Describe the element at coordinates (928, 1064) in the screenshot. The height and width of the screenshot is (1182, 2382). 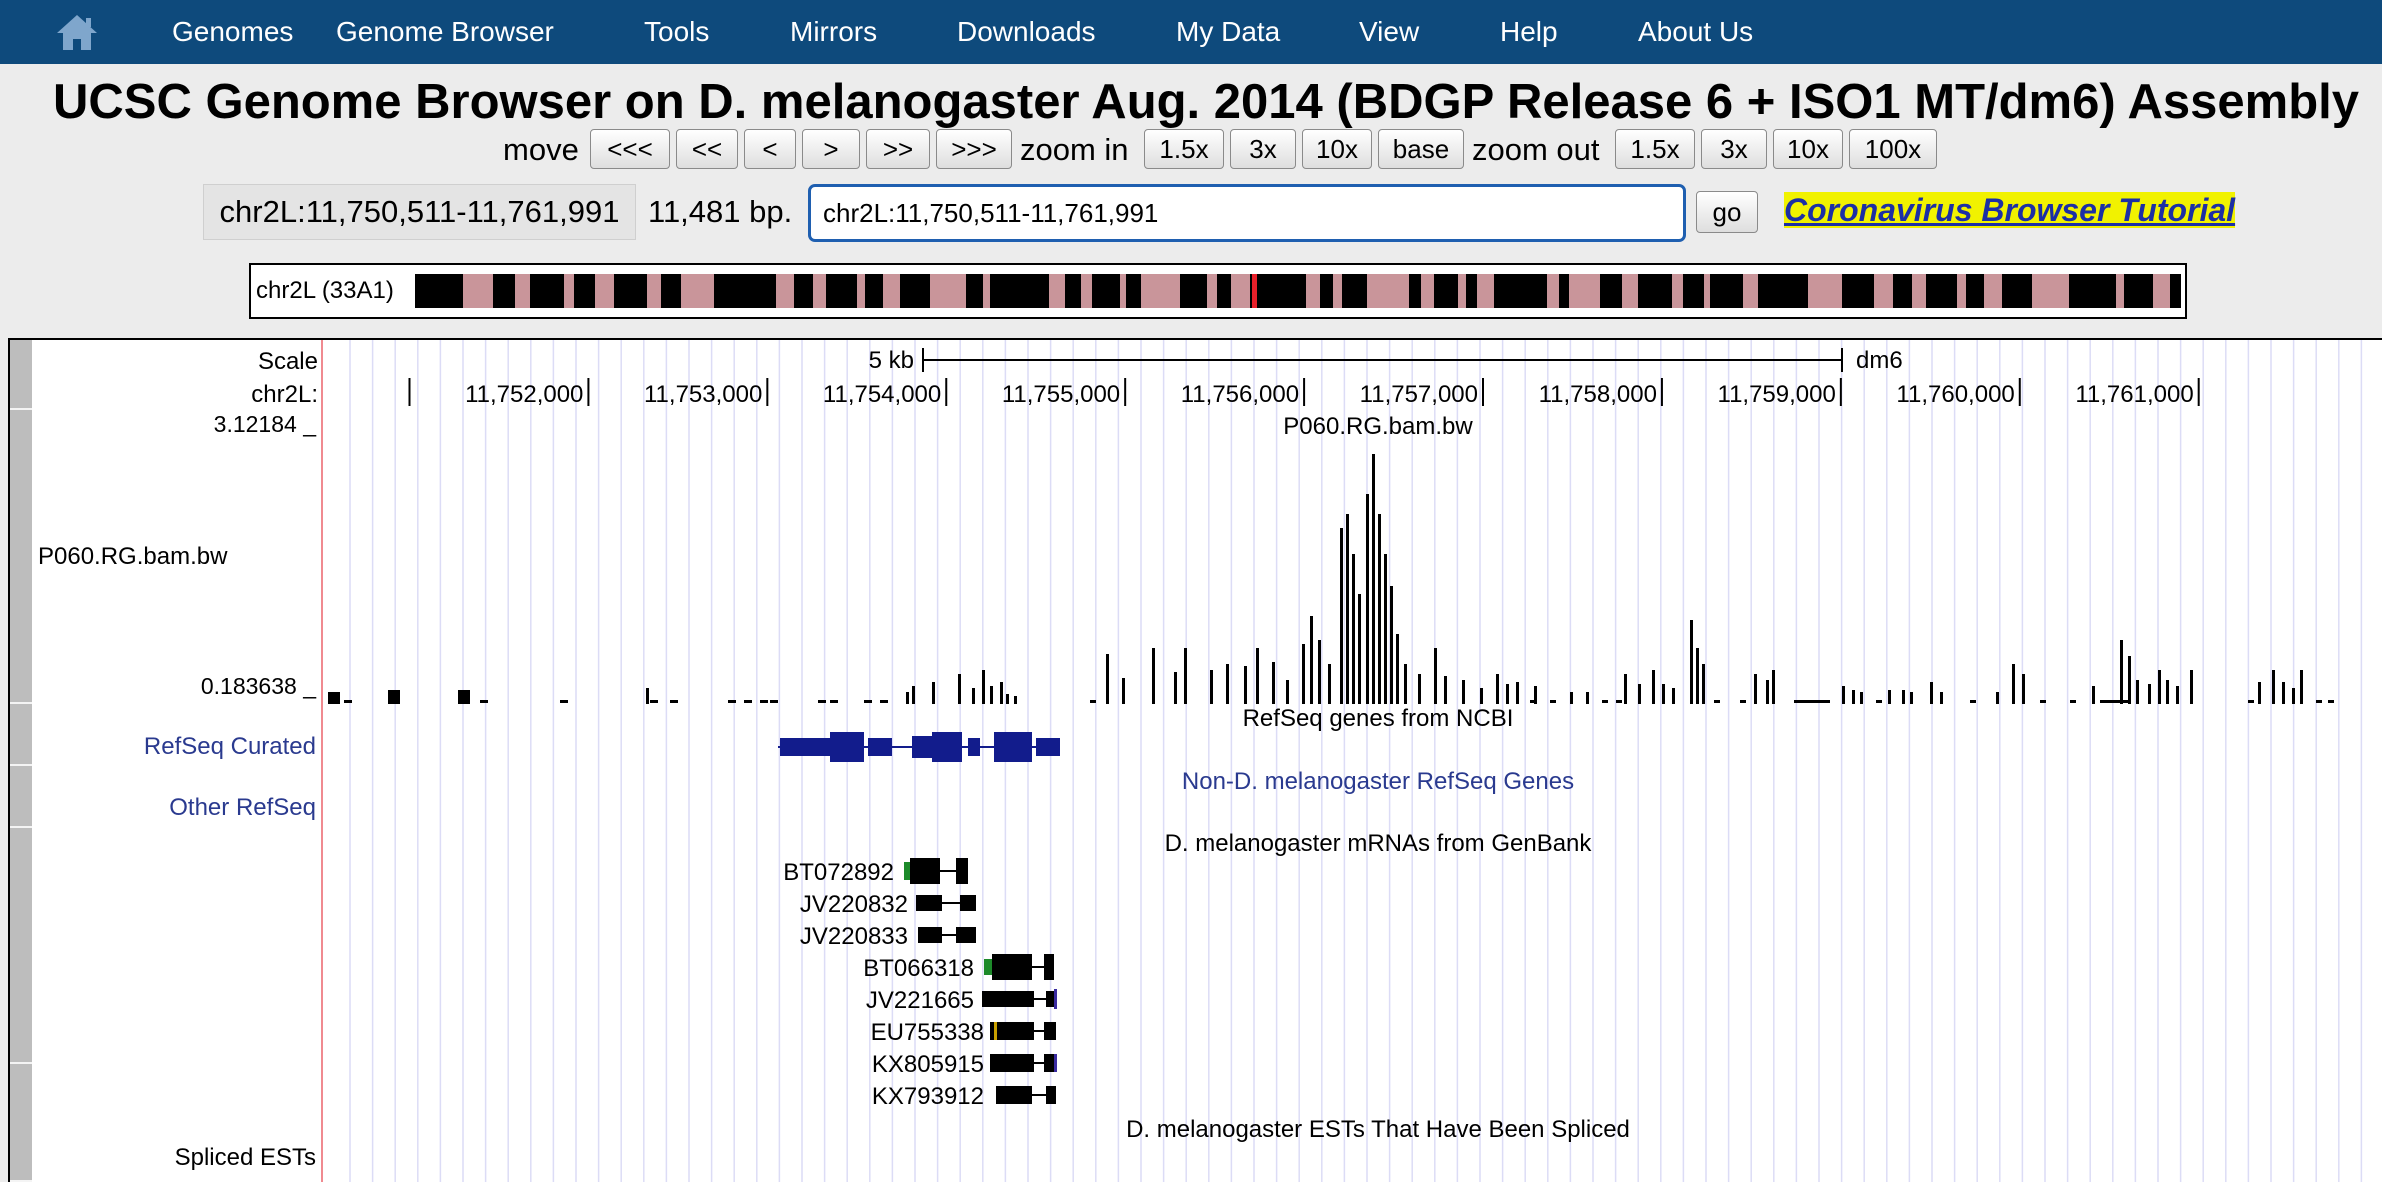
I see `mrna-label: KX805915` at that location.